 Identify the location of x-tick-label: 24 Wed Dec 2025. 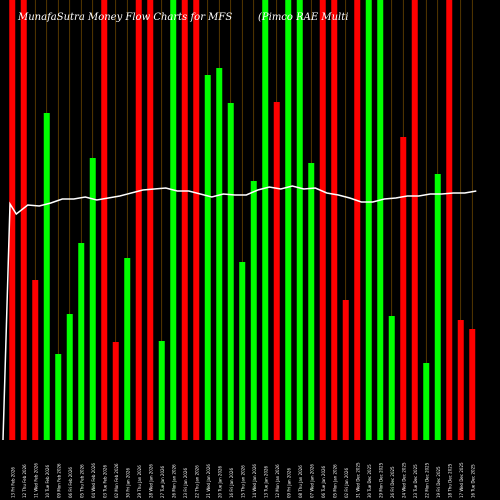
(403, 480).